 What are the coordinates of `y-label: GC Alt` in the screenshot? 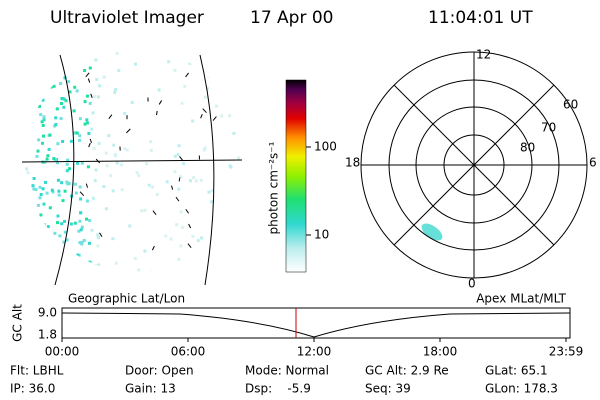 It's located at (18, 323).